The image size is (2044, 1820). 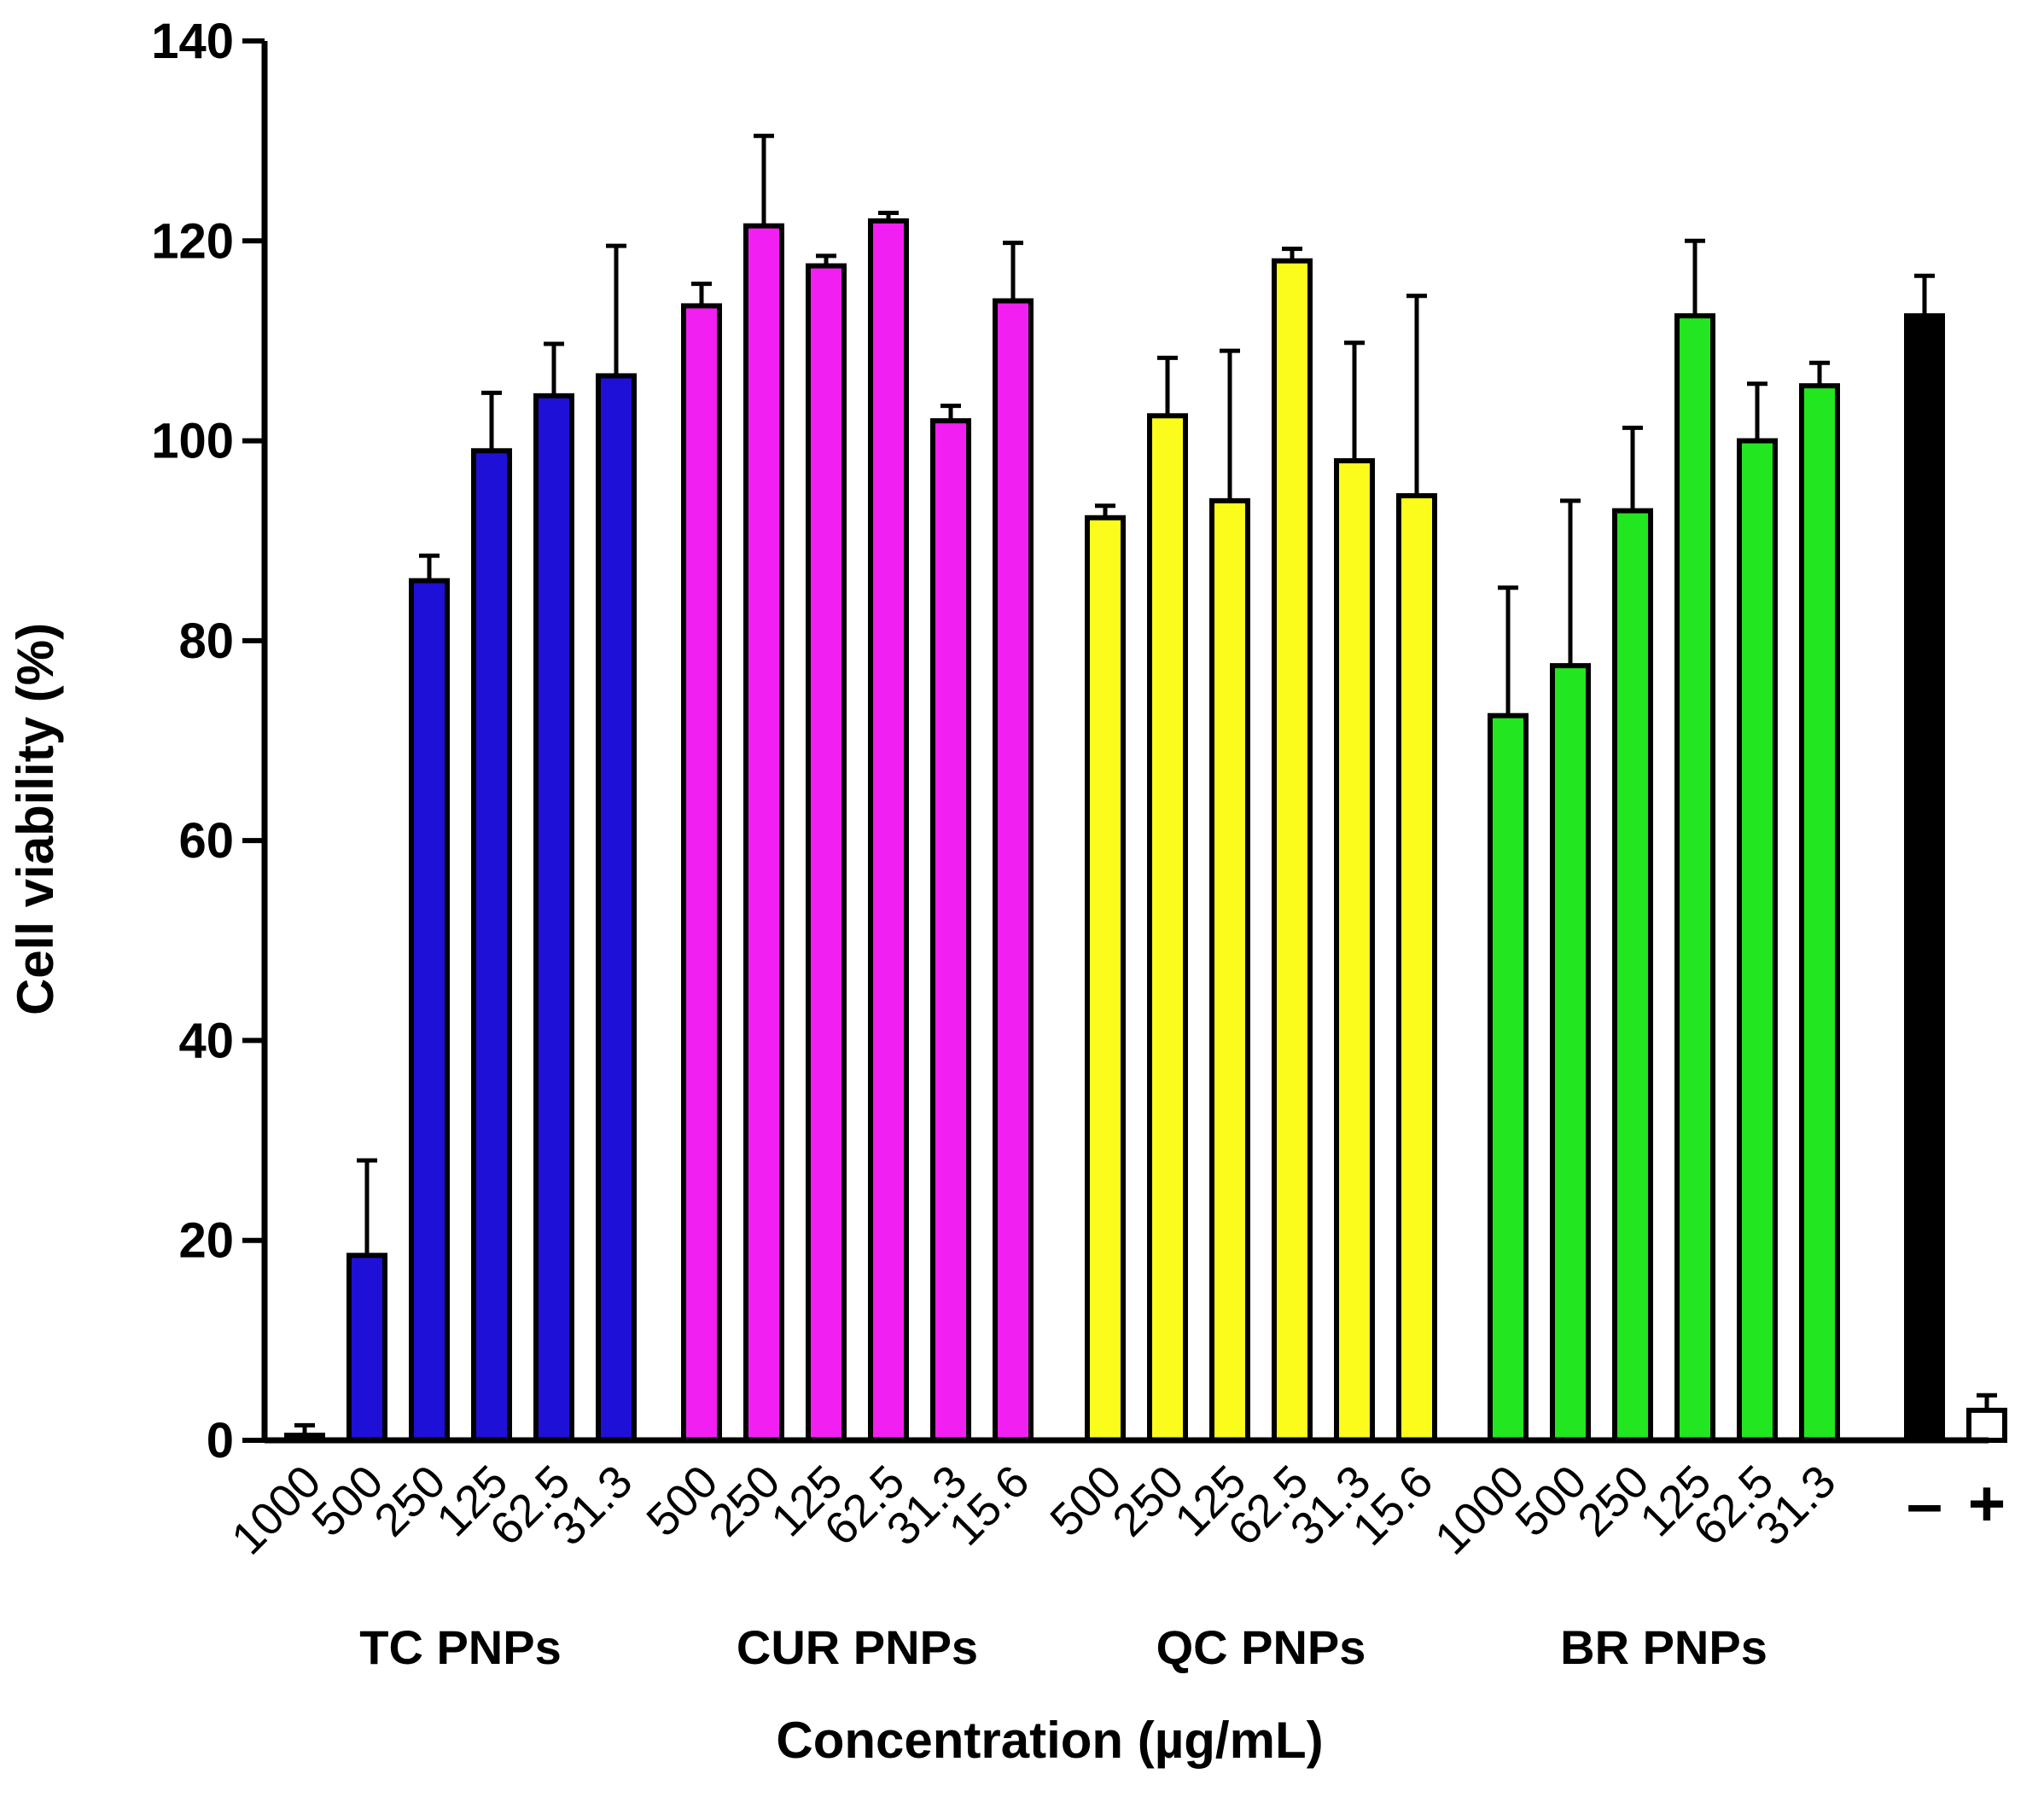 I want to click on y-tick-label: 100, so click(x=192, y=441).